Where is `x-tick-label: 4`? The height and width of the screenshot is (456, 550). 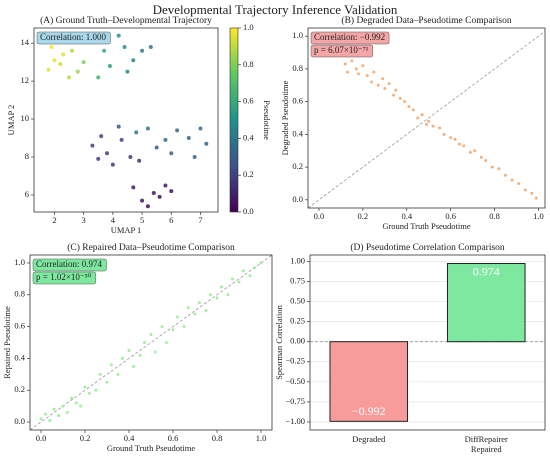
x-tick-label: 4 is located at coordinates (113, 220).